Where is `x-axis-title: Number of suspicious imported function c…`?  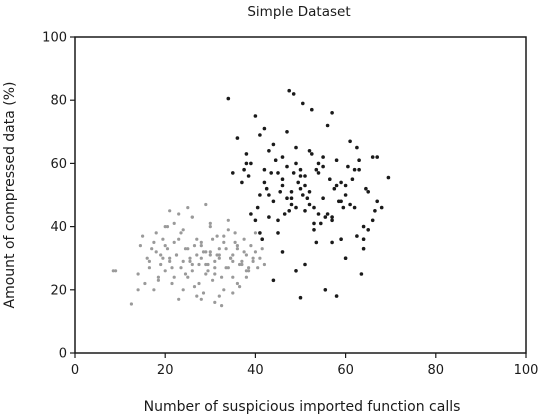 x-axis-title: Number of suspicious imported function c… is located at coordinates (302, 407).